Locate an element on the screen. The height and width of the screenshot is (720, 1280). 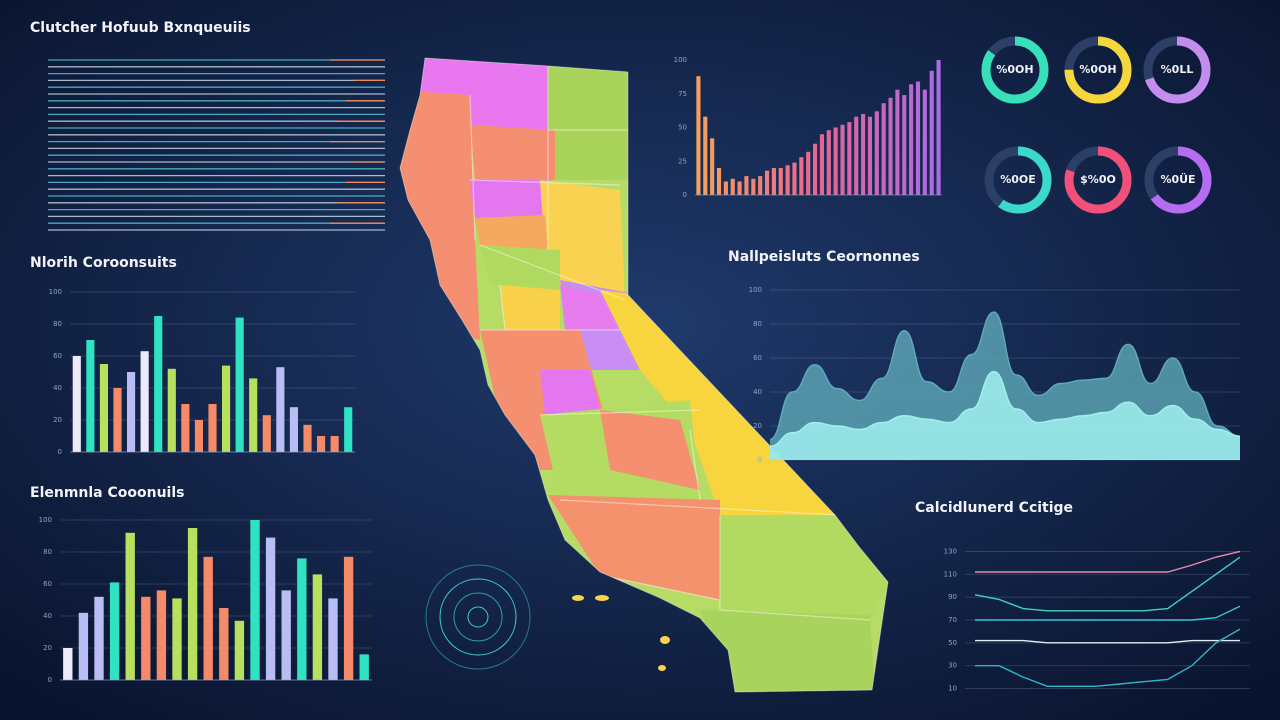
y-tick-label: 25 is located at coordinates (682, 161).